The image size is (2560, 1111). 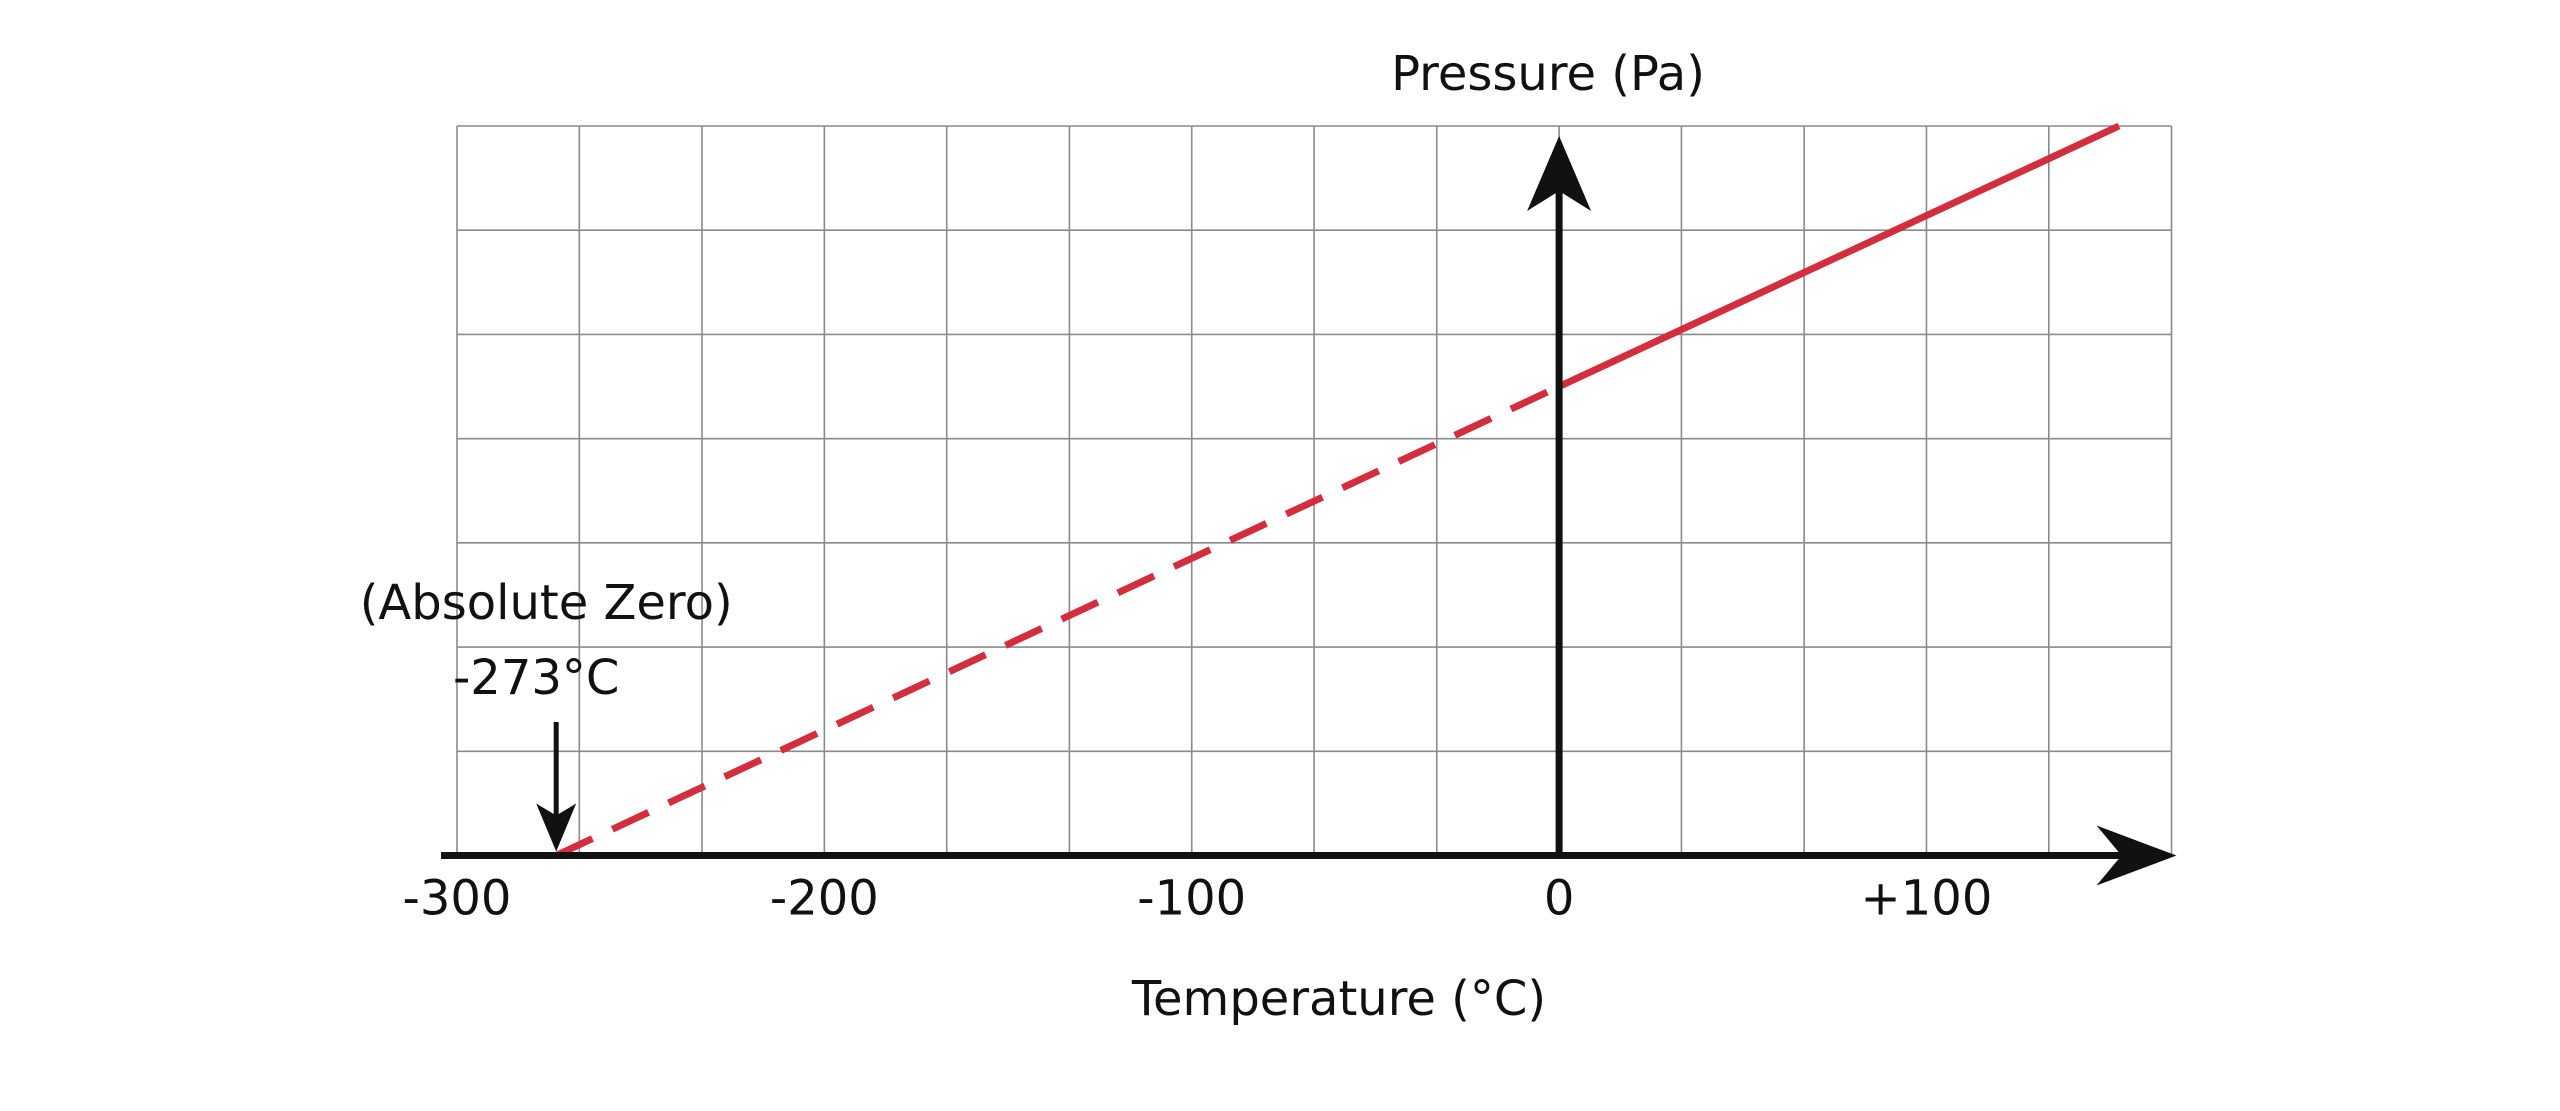 What do you see at coordinates (824, 899) in the screenshot?
I see `x-tick-label: -200` at bounding box center [824, 899].